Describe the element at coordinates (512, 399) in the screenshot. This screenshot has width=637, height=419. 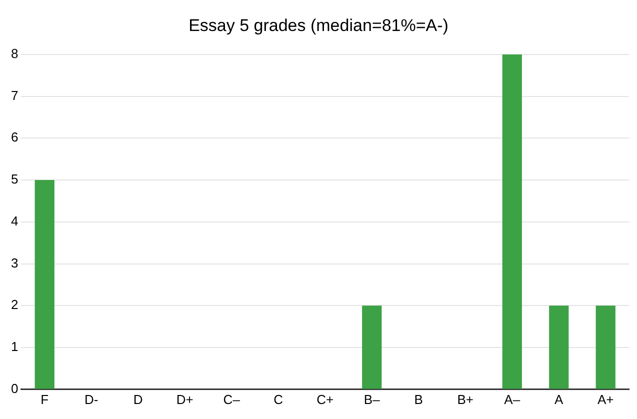
I see `x-tick-label: A–` at that location.